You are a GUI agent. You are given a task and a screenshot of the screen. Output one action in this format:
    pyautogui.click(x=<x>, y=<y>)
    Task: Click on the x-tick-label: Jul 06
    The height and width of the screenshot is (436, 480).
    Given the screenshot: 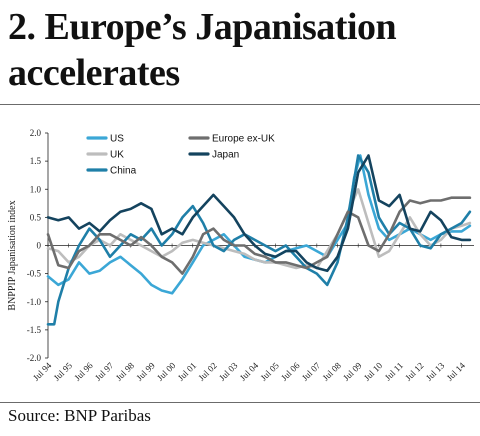 What is the action you would take?
    pyautogui.click(x=290, y=371)
    